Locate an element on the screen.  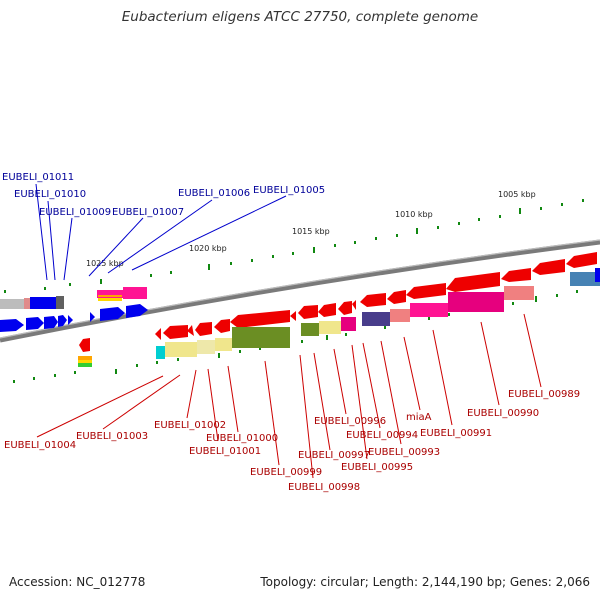
scale-label: 1005 kbp is located at coordinates (517, 194).